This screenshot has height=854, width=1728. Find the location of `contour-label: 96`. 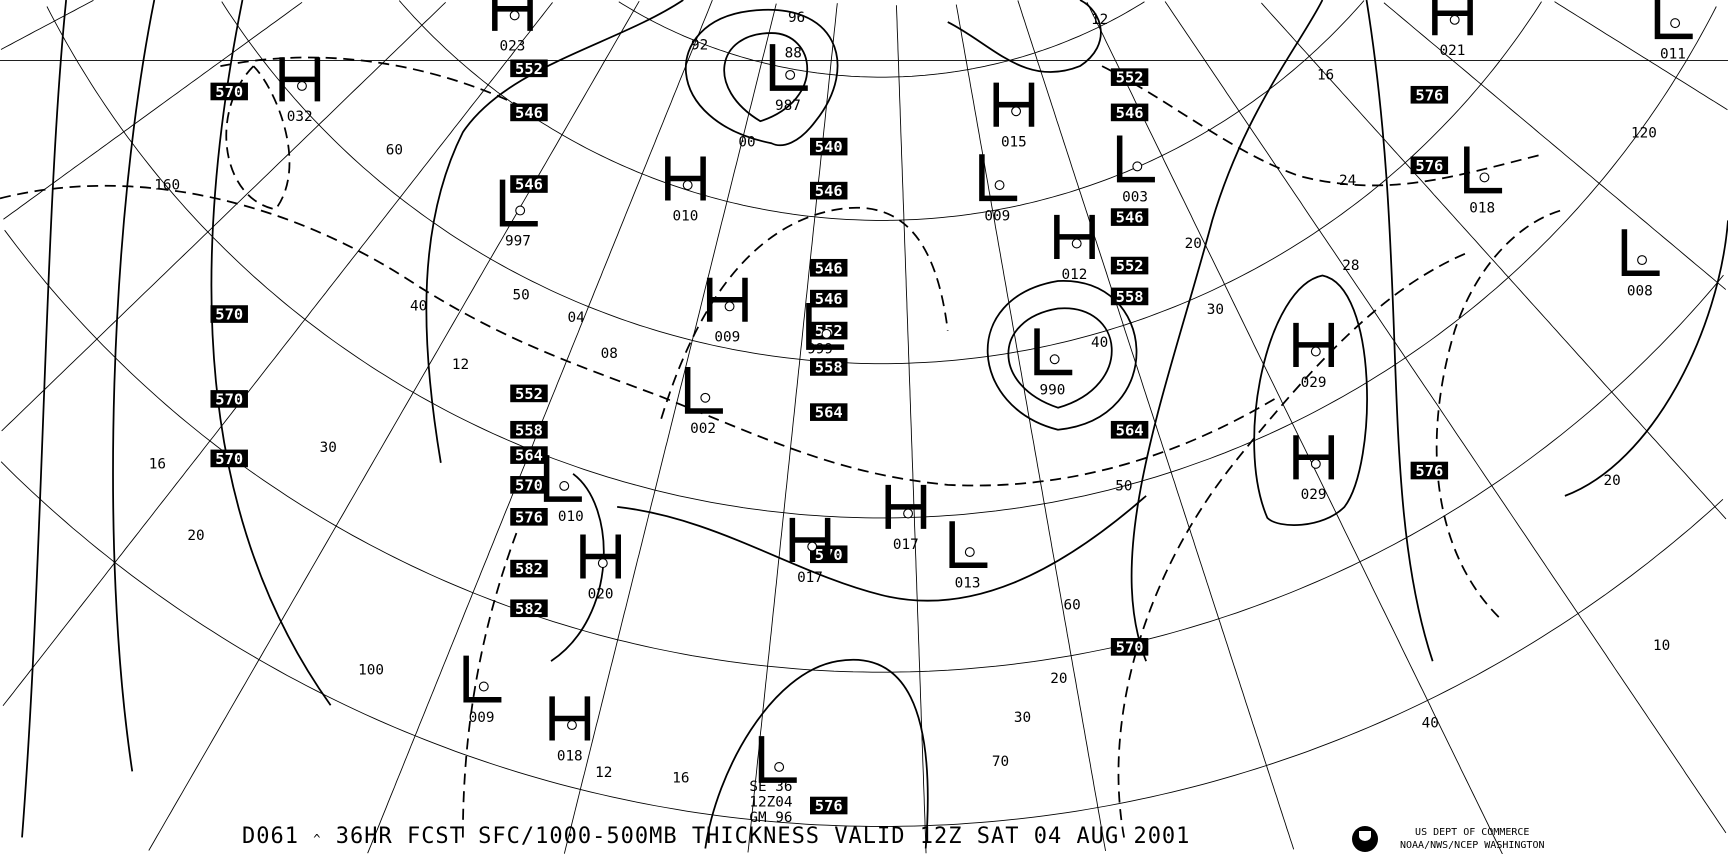

contour-label: 96 is located at coordinates (796, 18).